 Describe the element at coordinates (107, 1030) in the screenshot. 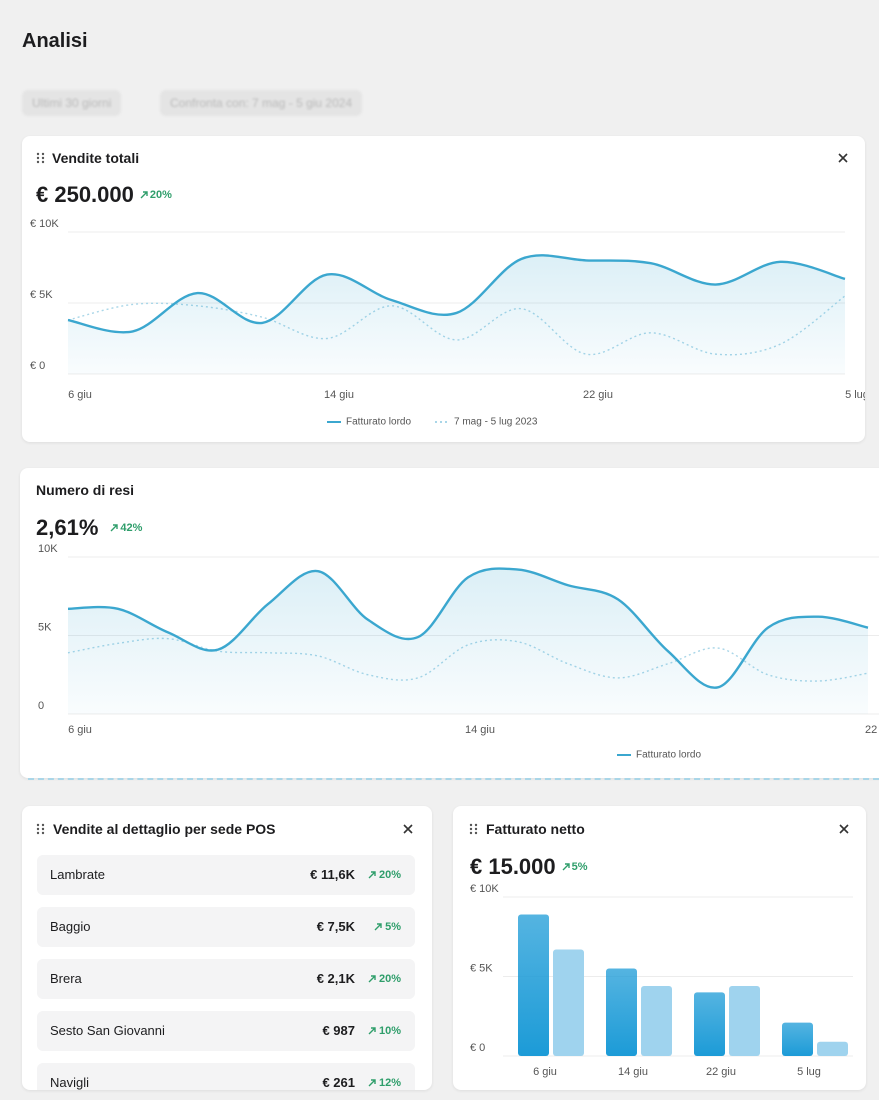

I see `location-name: Sesto San Giovanni` at that location.